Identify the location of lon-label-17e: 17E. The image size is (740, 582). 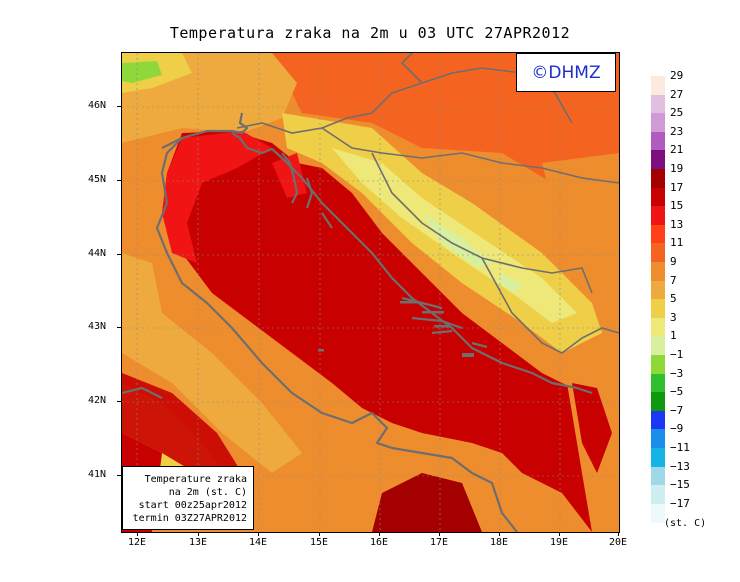
(439, 542).